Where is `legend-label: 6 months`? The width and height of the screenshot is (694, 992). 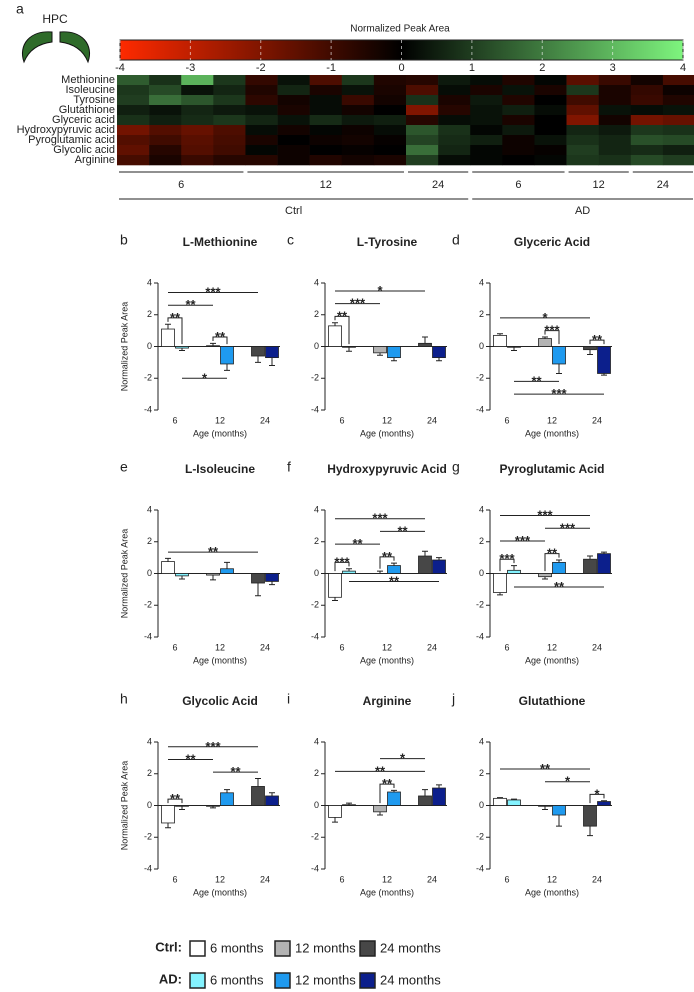 legend-label: 6 months is located at coordinates (237, 947).